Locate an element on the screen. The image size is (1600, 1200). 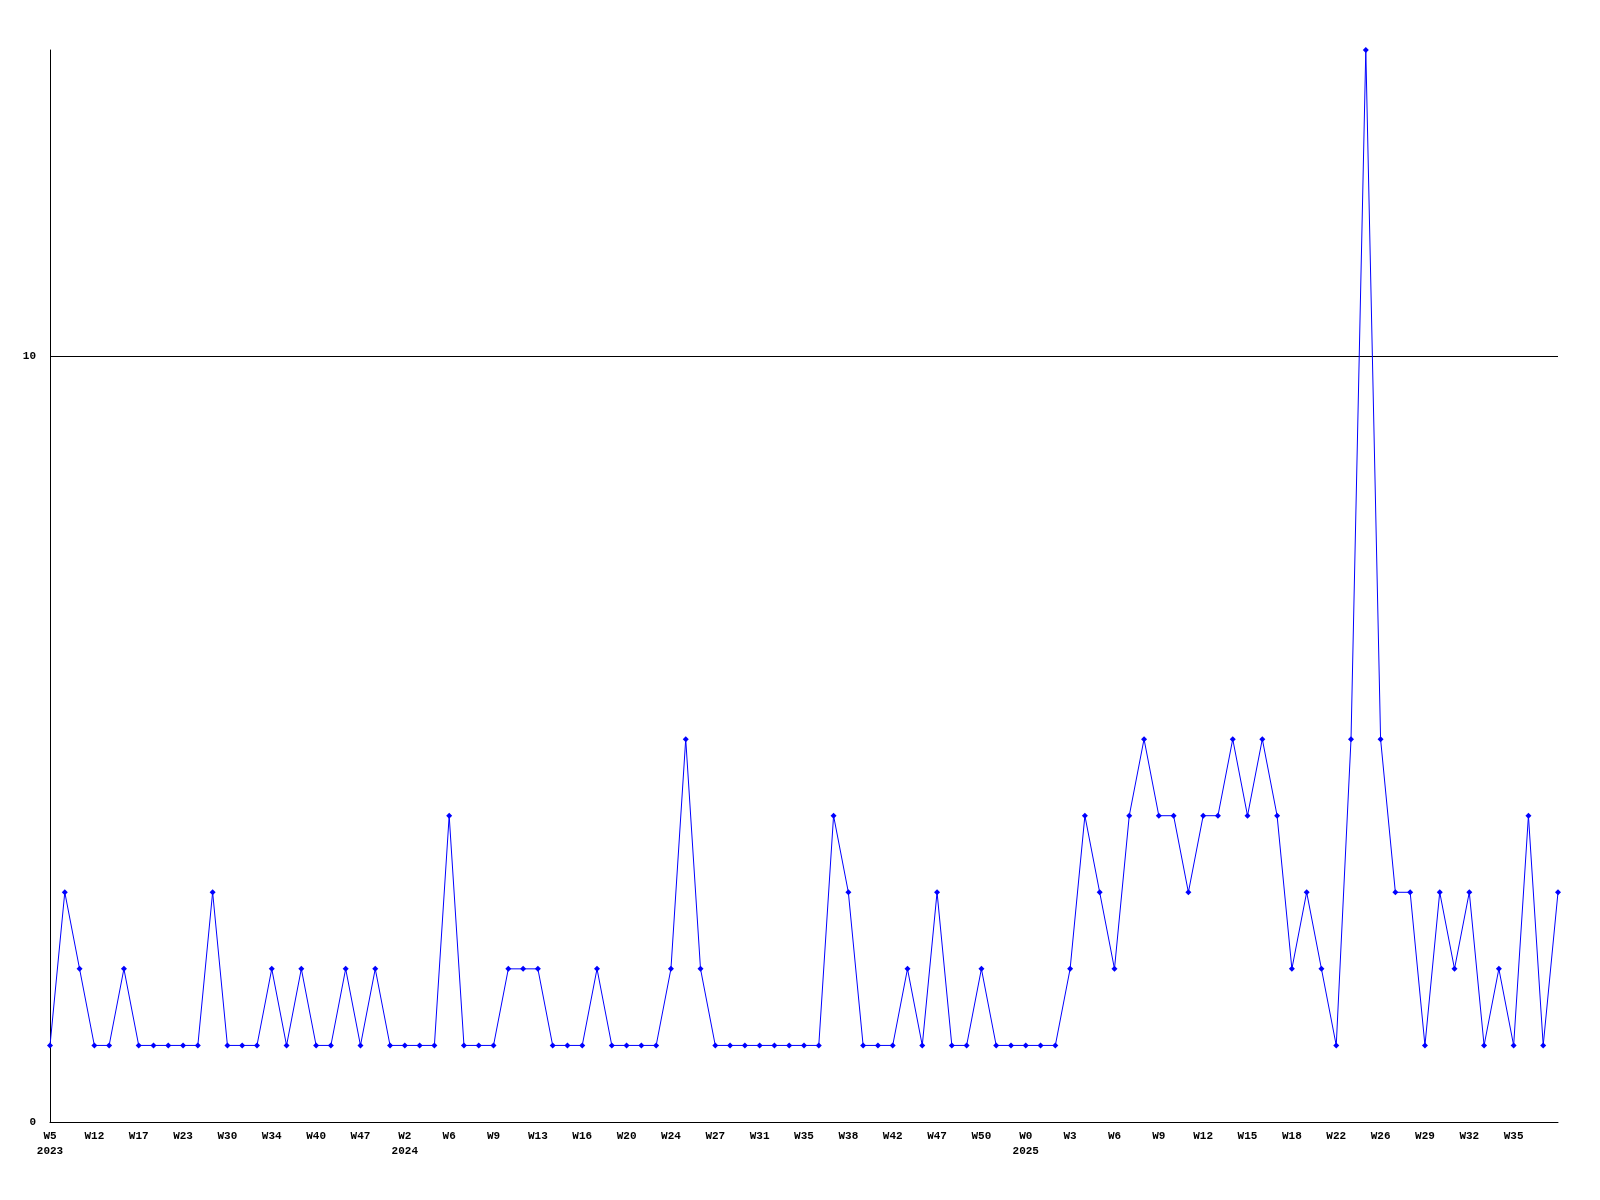
x-tick-label: W50 is located at coordinates (981, 1135).